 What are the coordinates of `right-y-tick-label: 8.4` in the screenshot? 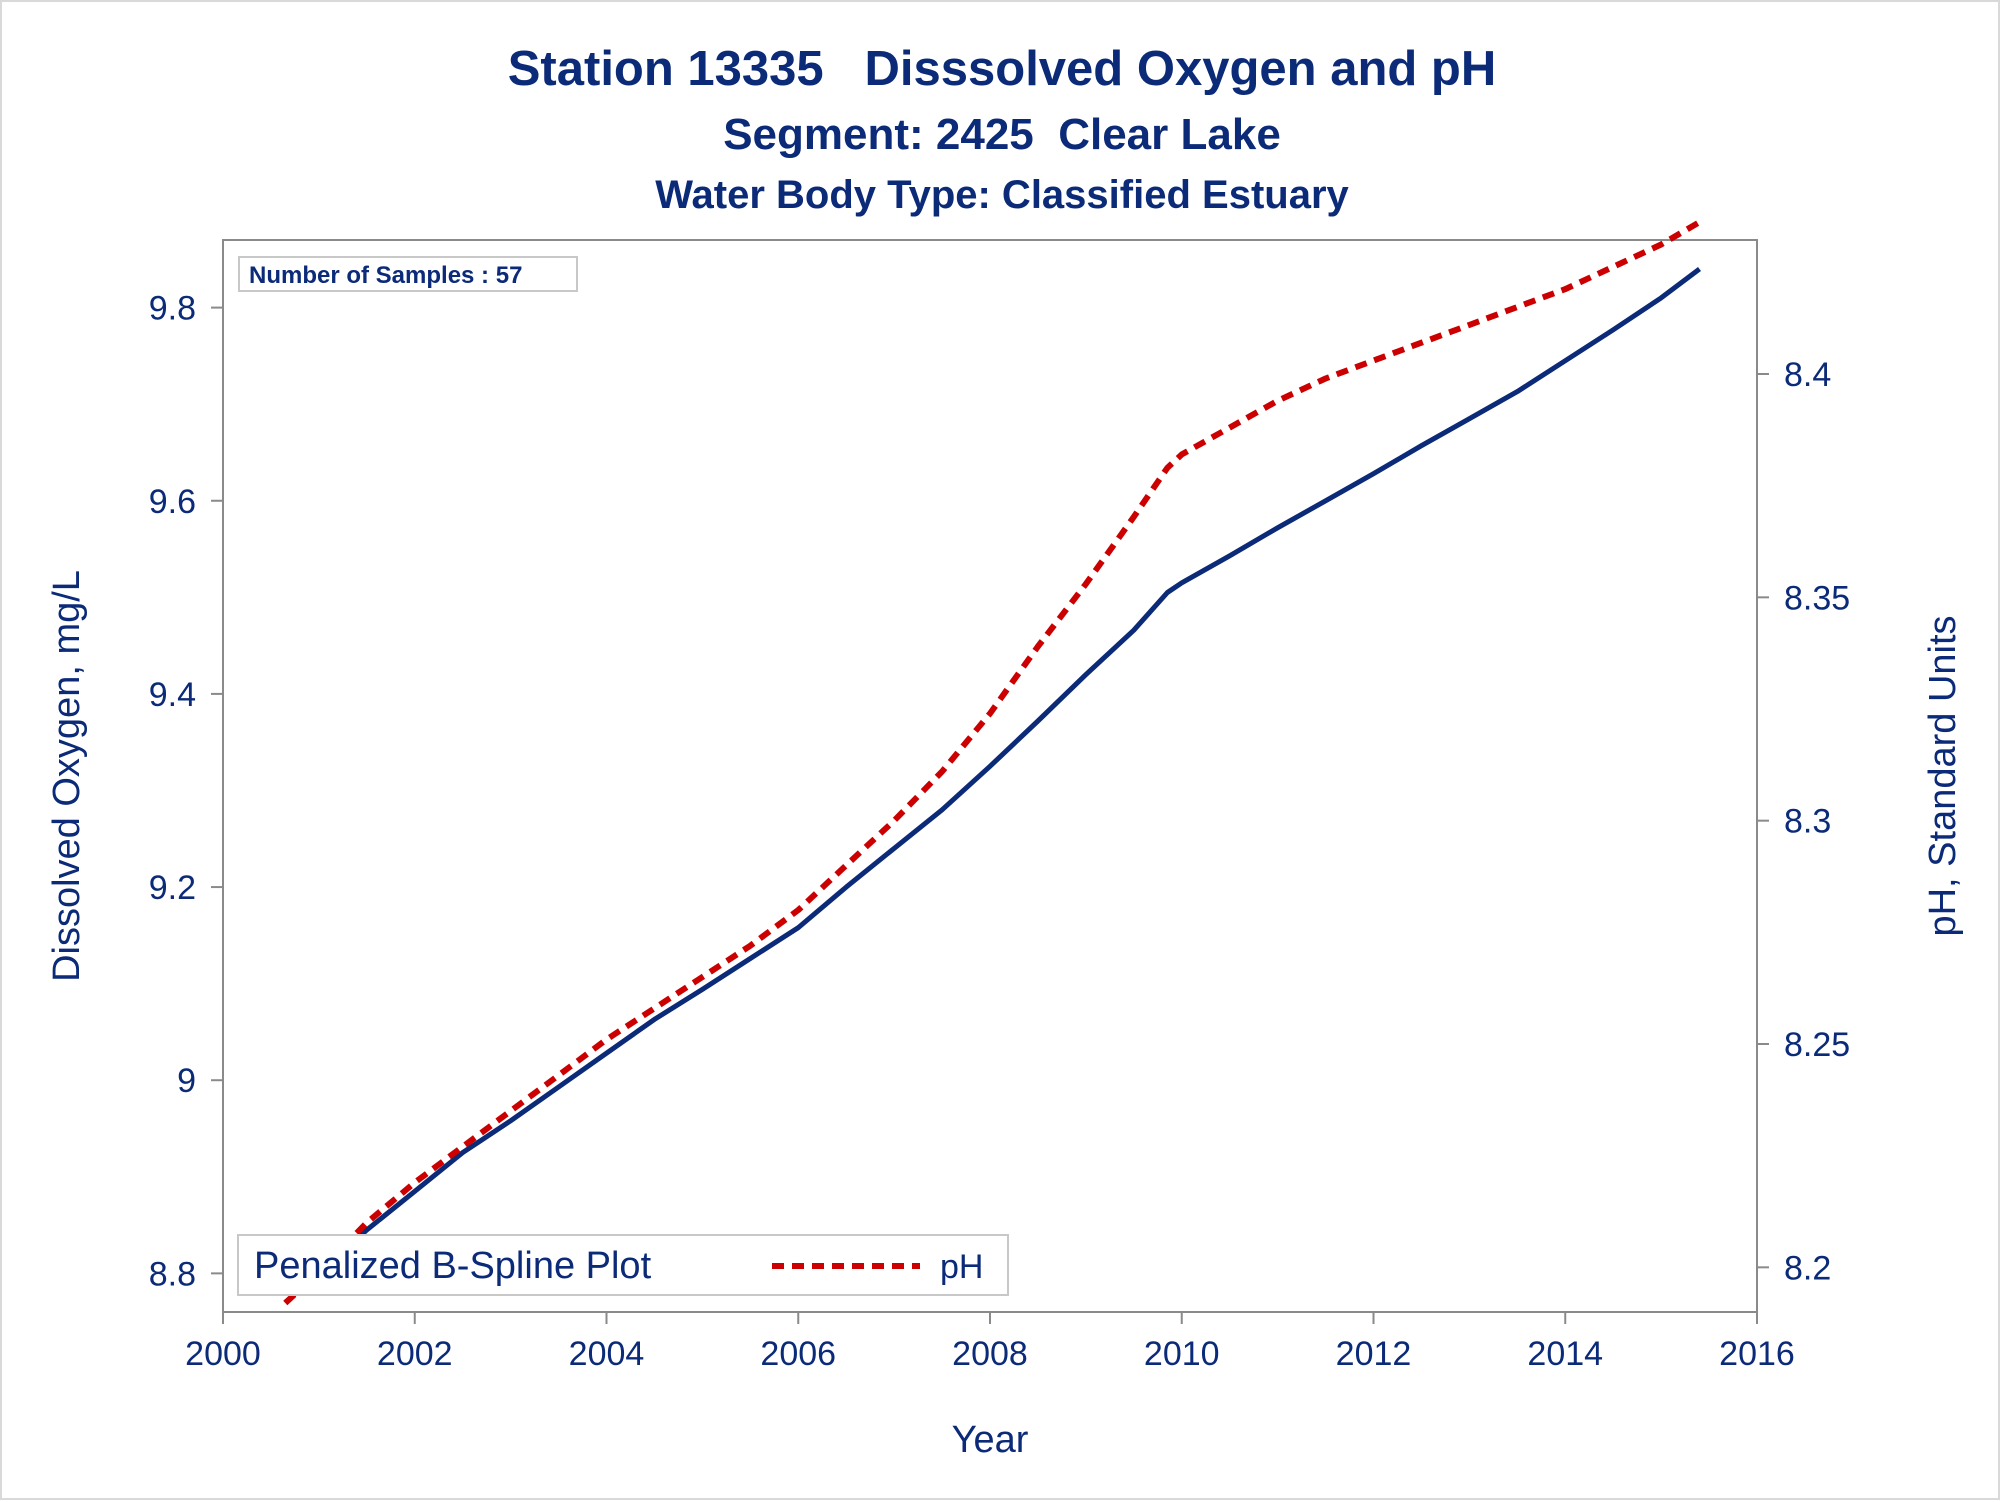 It's located at (1807, 375).